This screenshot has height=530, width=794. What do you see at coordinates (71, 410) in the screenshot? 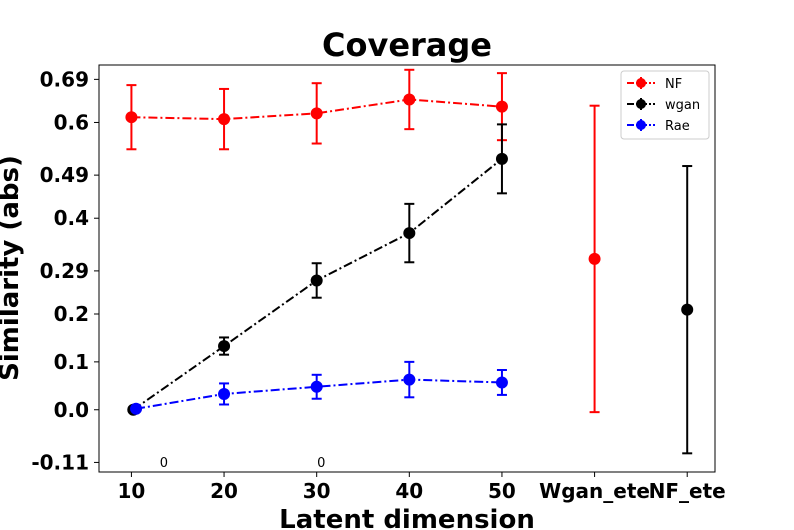
I see `y-tick-label: 0.0` at bounding box center [71, 410].